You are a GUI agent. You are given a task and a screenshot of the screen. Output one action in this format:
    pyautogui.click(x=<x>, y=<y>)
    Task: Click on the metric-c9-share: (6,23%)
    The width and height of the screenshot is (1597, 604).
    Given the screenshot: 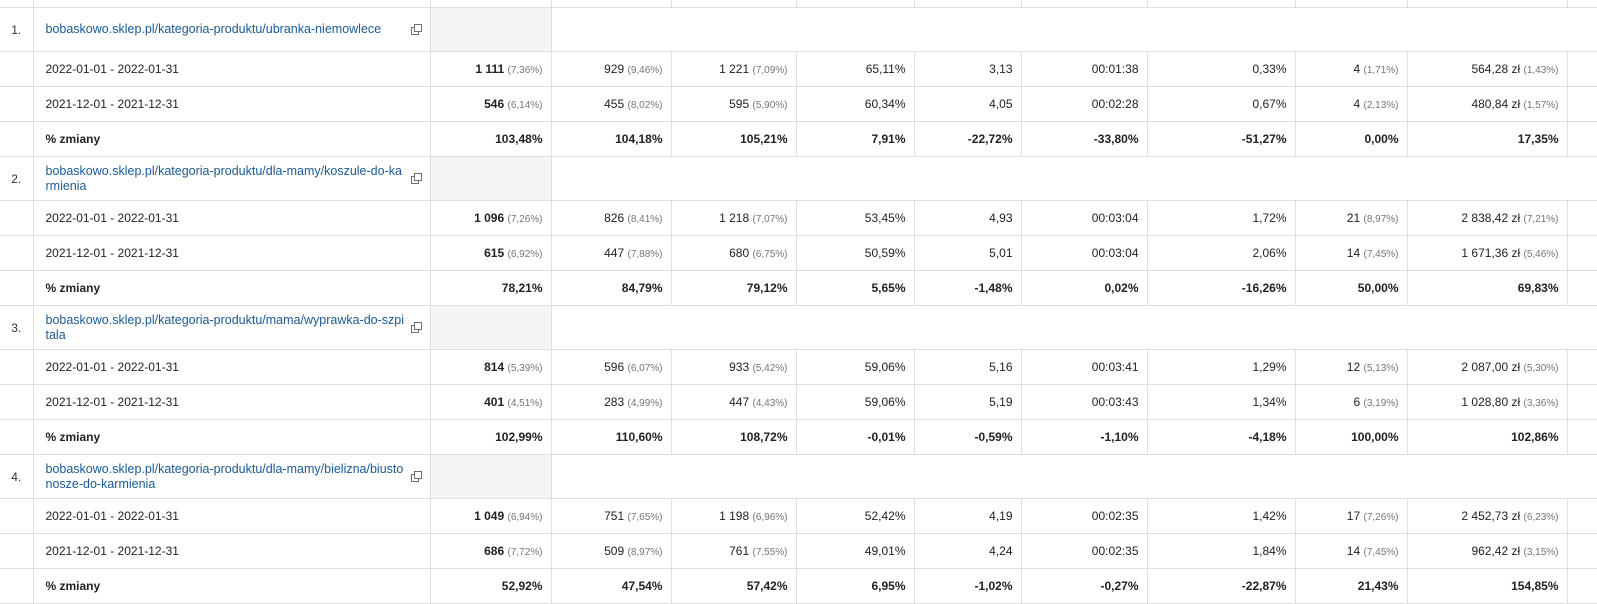 What is the action you would take?
    pyautogui.click(x=1541, y=517)
    